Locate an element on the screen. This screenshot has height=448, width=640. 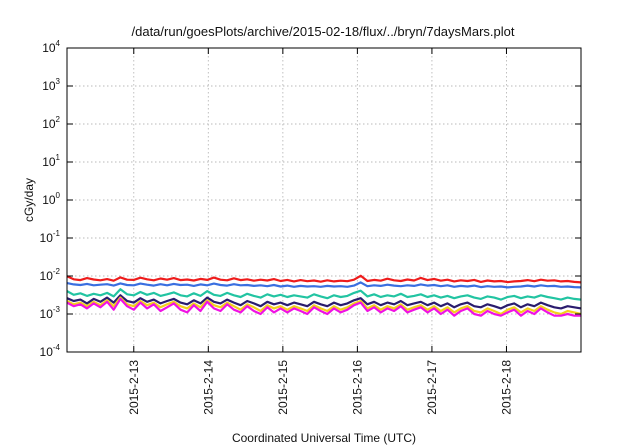
y-tick-label: 10² is located at coordinates (51, 123).